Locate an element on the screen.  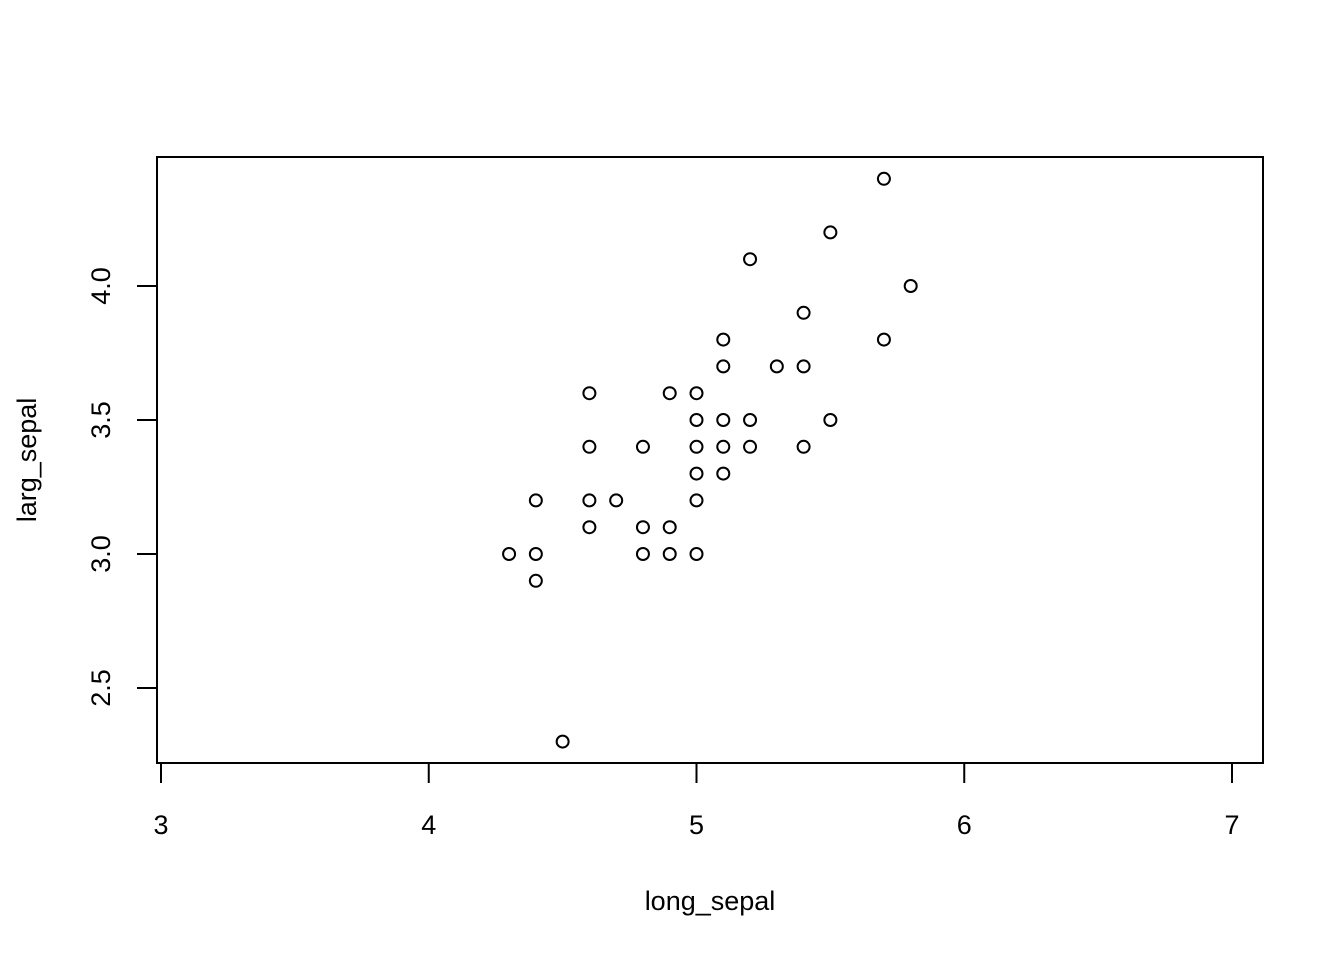
x-tick-label: 7 is located at coordinates (1231, 825).